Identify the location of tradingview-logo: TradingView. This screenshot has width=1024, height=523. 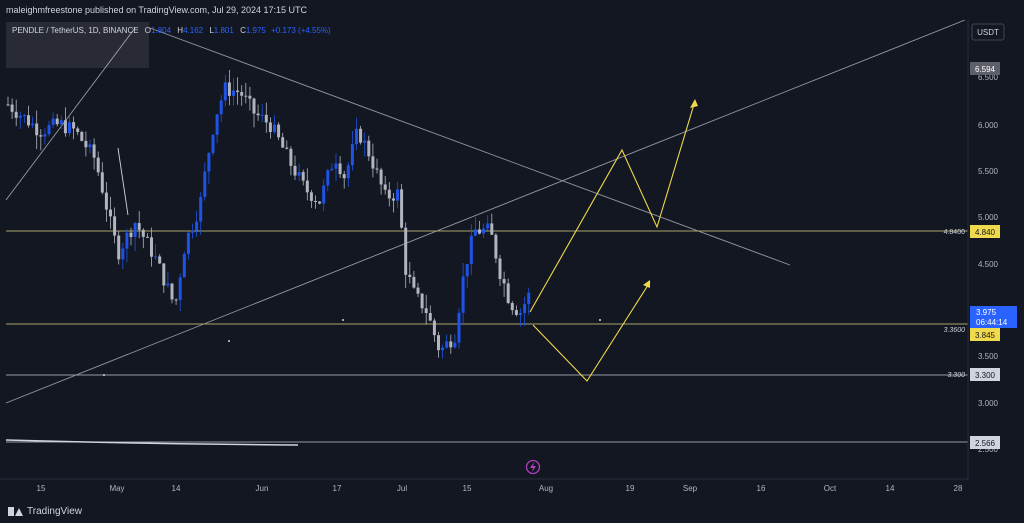
(45, 511).